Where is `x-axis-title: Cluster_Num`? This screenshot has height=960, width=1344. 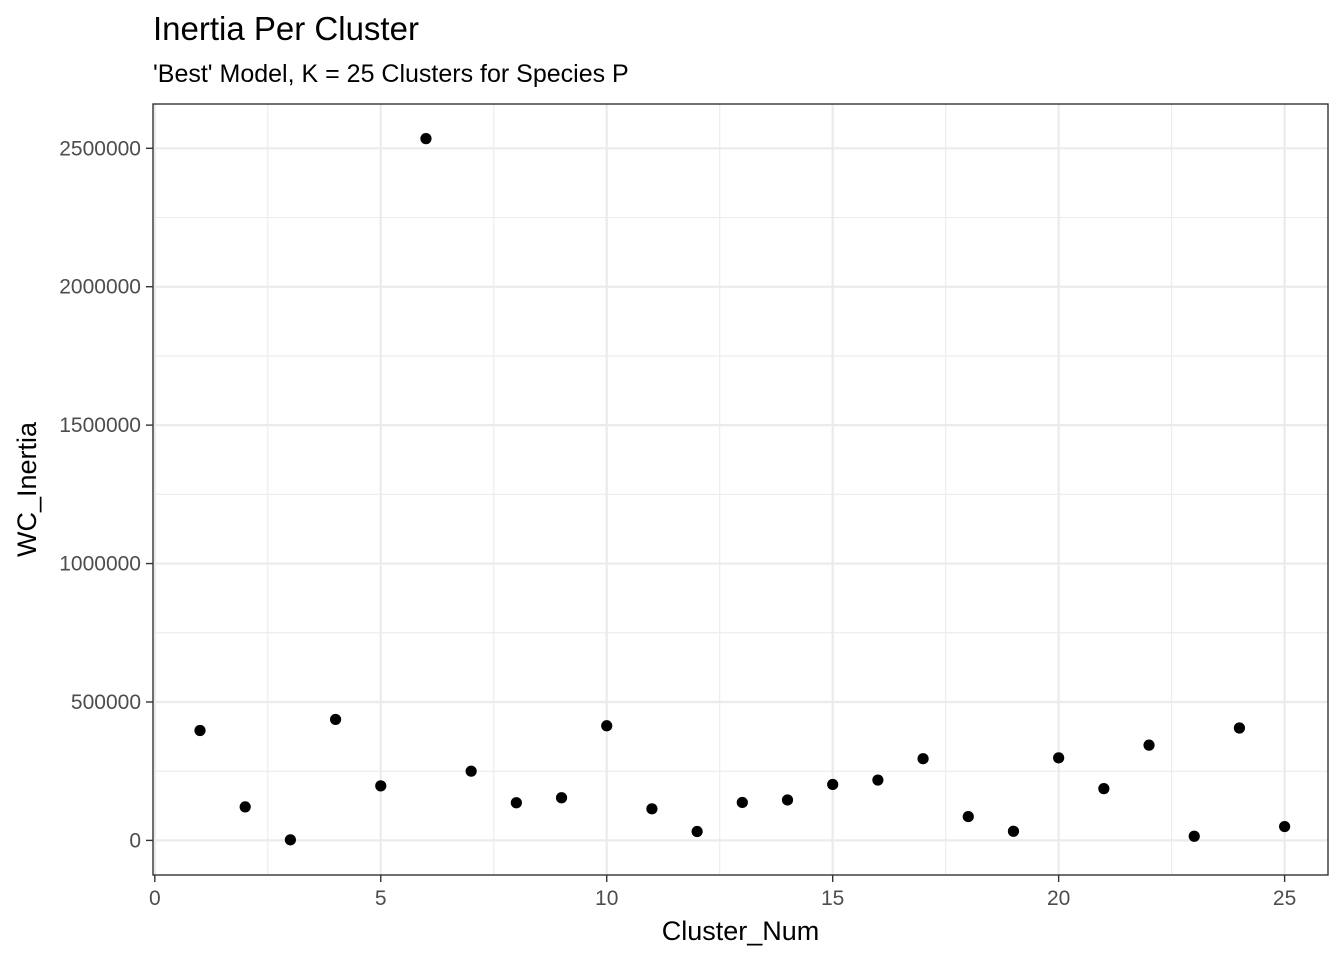
x-axis-title: Cluster_Num is located at coordinates (741, 931).